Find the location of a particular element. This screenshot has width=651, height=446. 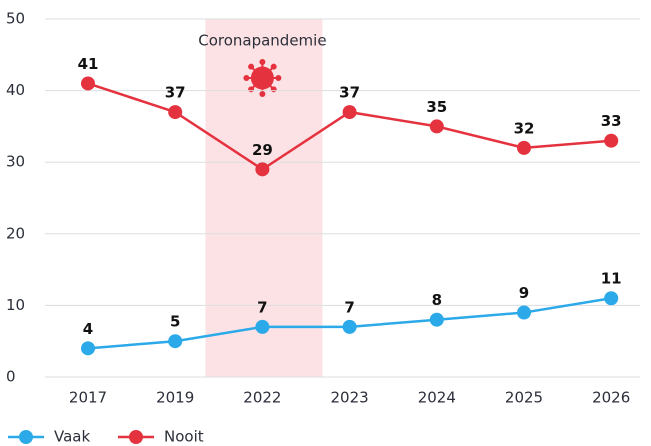

x-tick-label: 2023 is located at coordinates (350, 398).